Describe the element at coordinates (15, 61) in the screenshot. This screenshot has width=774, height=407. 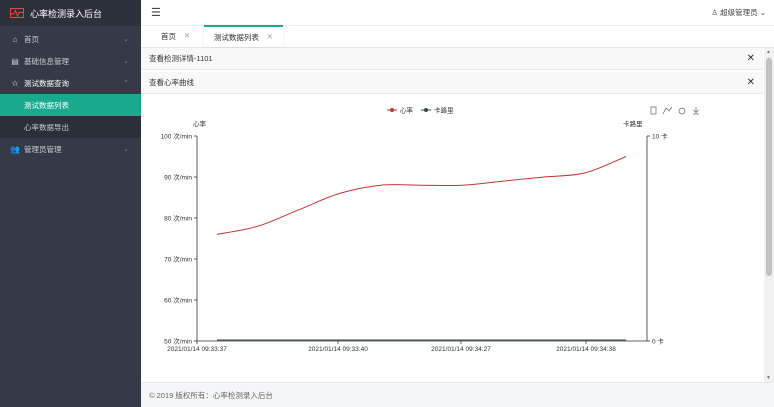
I see `list-icon: ▤` at that location.